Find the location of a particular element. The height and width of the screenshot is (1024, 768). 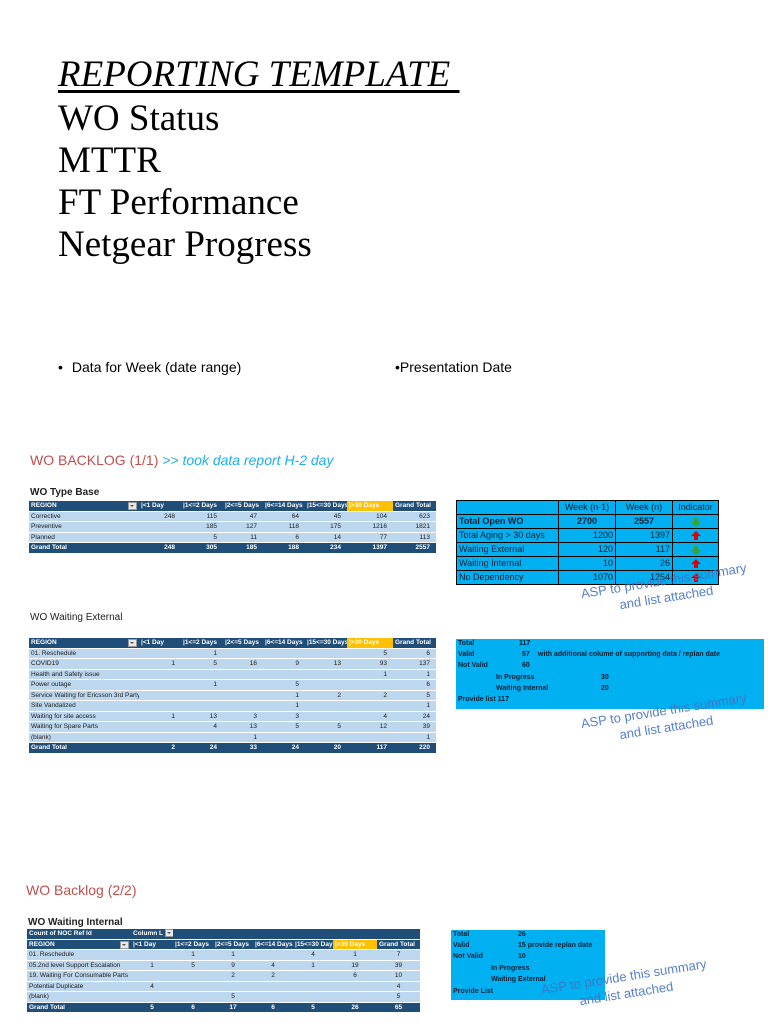

agenda-item-ft-performance: FT Performance is located at coordinates (178, 202).